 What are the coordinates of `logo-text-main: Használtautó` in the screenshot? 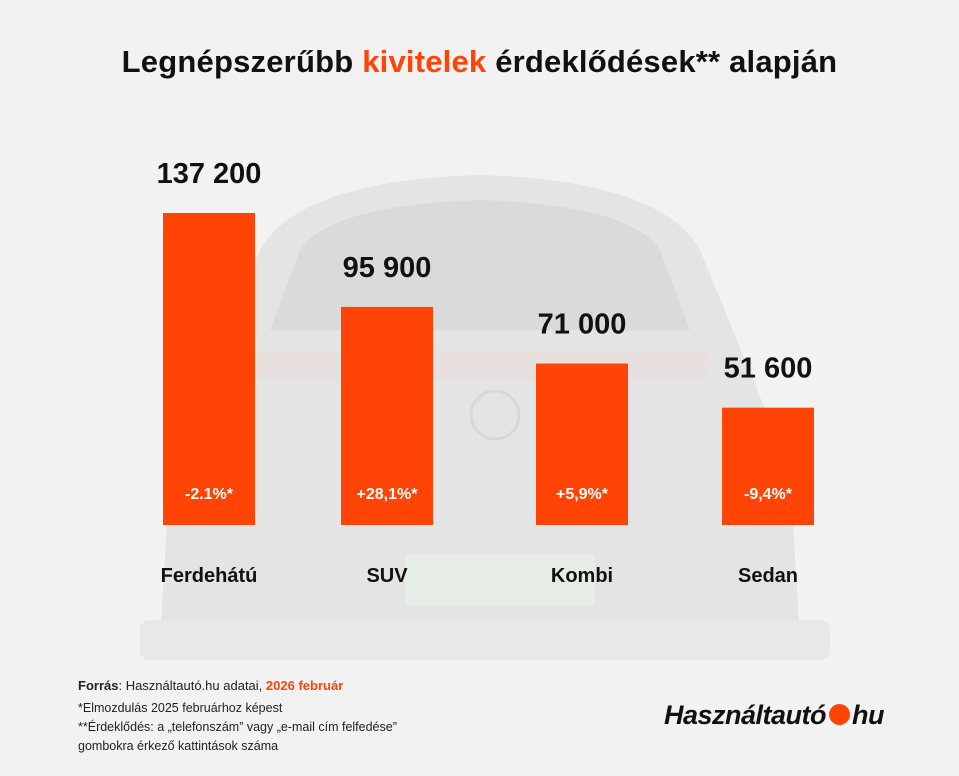 It's located at (745, 715).